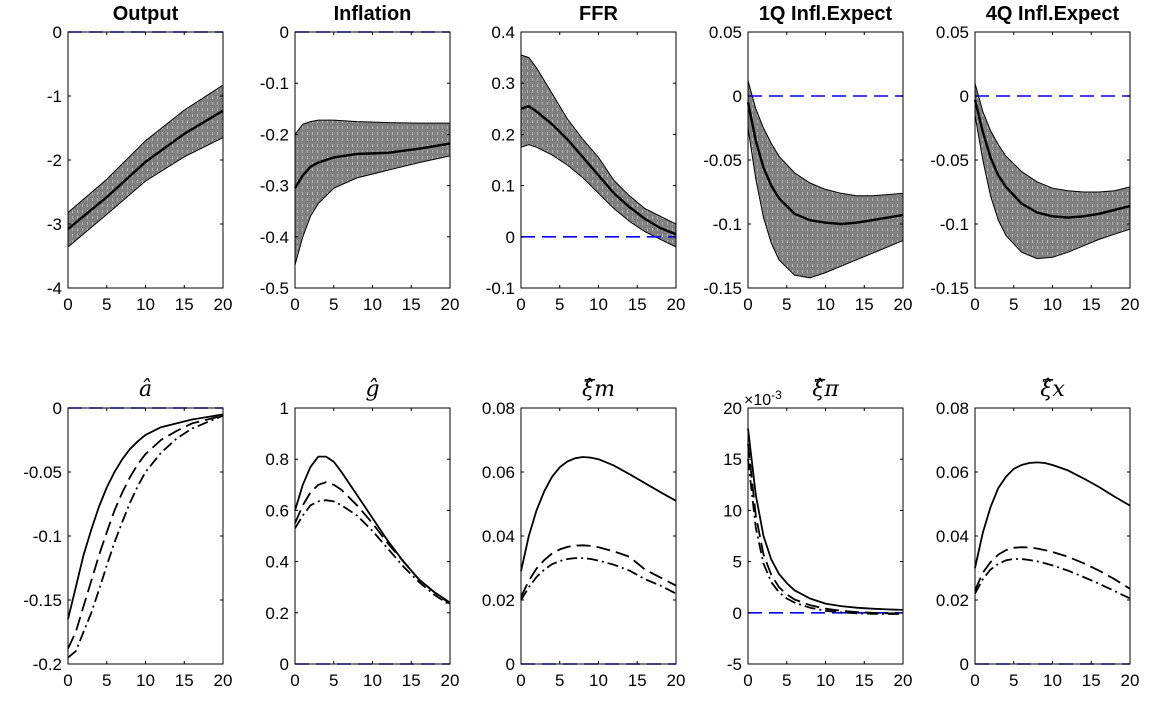 The width and height of the screenshot is (1158, 709). I want to click on chart-9-series-dashdot-line, so click(825, 537).